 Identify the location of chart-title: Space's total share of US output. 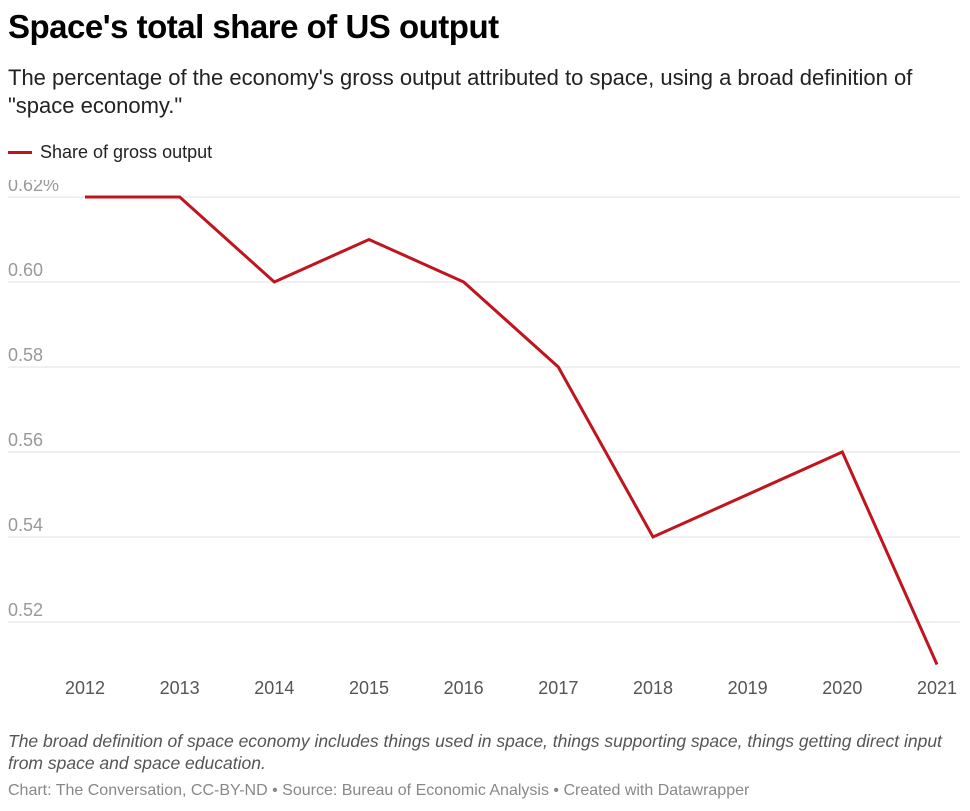
(253, 26).